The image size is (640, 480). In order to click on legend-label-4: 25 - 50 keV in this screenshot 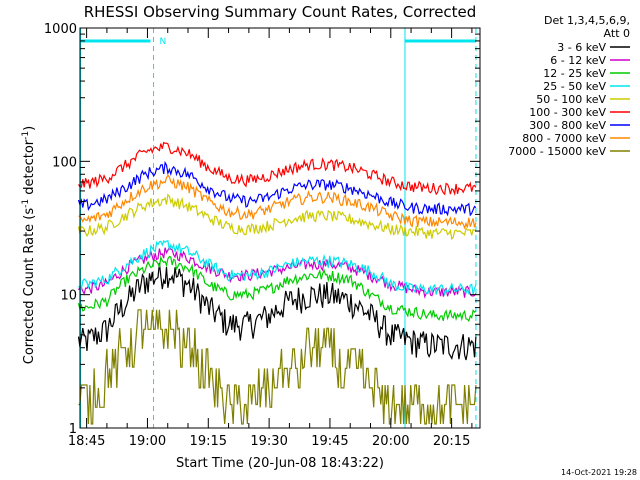, I will do `click(574, 86)`.